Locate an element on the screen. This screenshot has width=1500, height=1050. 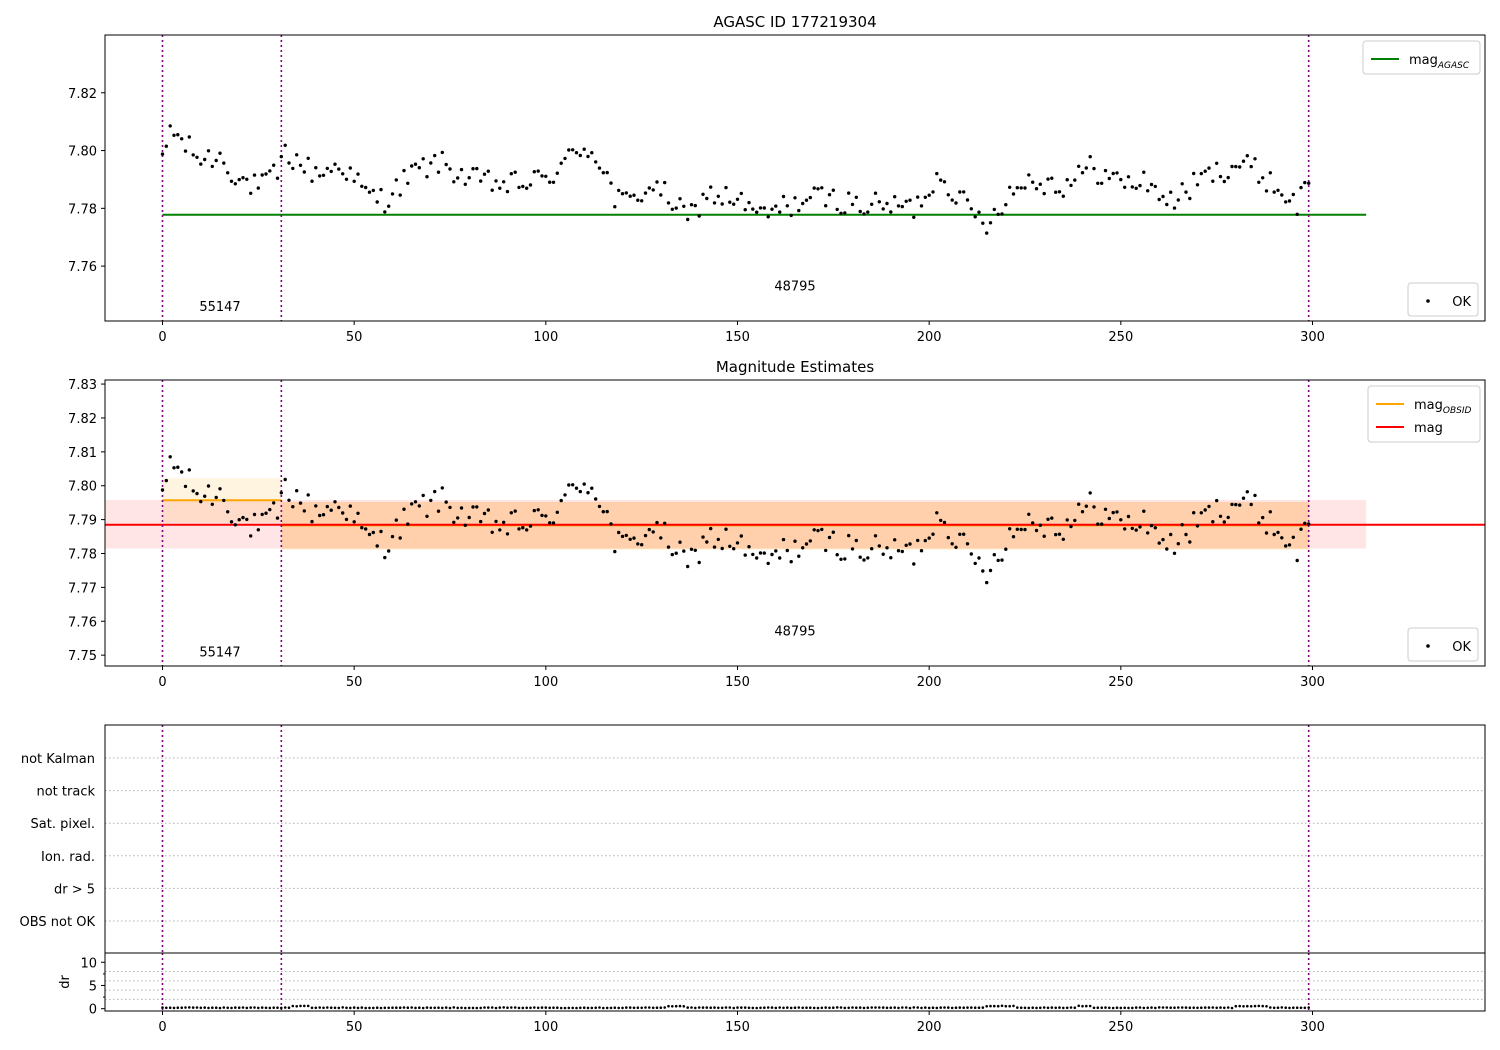
flag-label: dr > 5 is located at coordinates (74, 889).